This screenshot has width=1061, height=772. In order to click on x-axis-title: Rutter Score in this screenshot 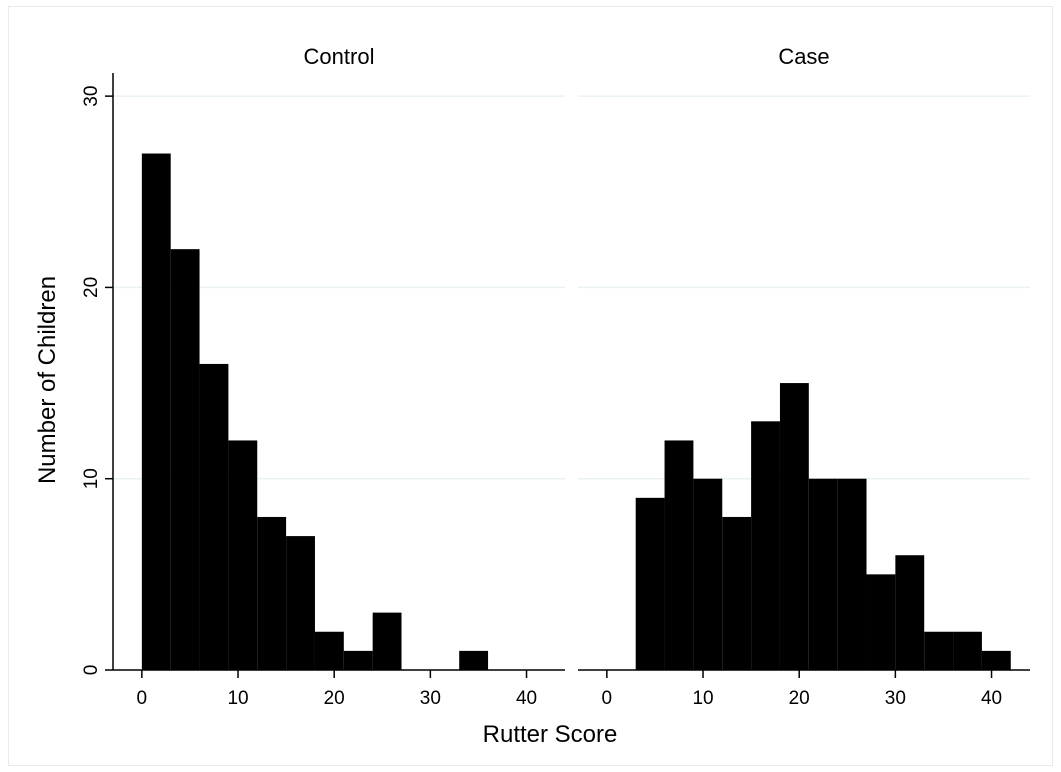, I will do `click(550, 734)`.